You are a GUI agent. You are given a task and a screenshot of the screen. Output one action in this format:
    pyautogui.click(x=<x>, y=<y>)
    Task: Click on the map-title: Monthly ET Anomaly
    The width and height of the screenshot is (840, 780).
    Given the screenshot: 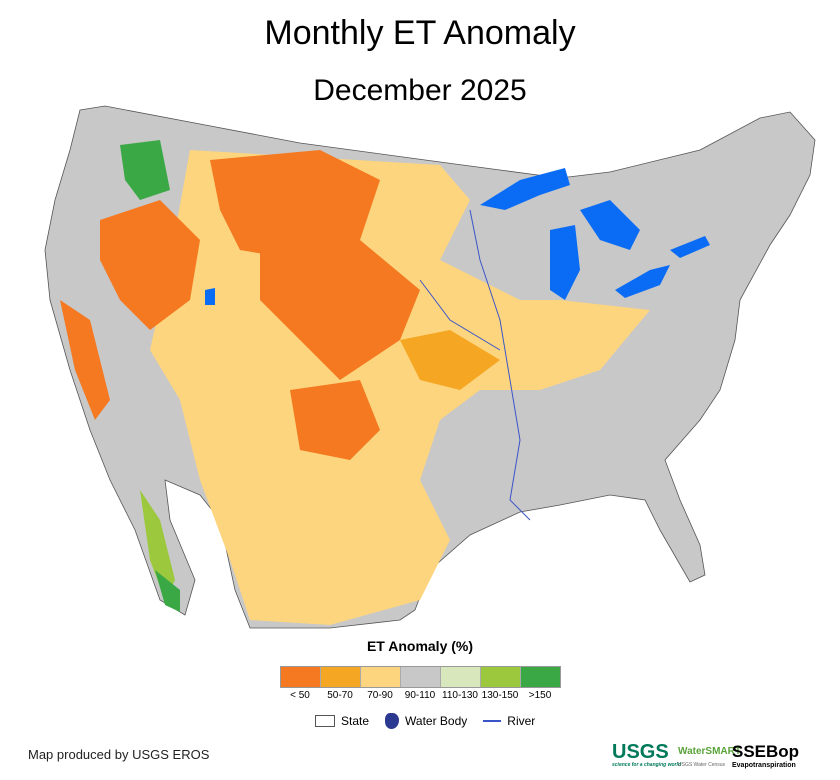 What is the action you would take?
    pyautogui.click(x=420, y=33)
    